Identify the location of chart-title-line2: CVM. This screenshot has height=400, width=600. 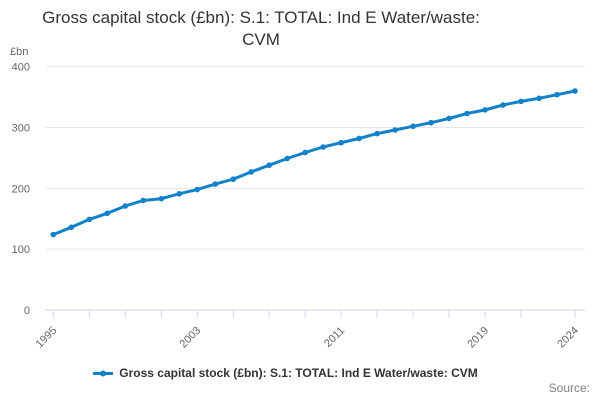
(261, 39).